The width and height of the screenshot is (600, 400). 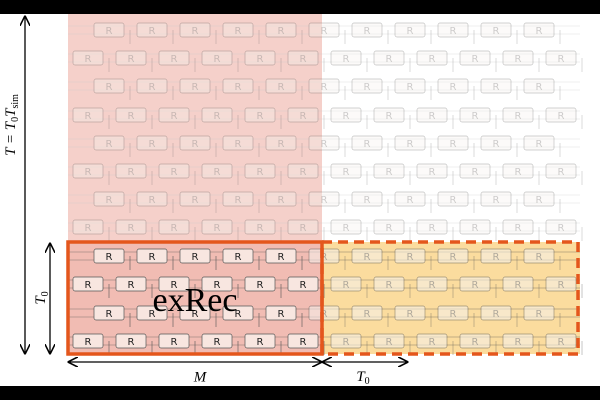 What do you see at coordinates (41, 300) in the screenshot?
I see `label-main: T` at bounding box center [41, 300].